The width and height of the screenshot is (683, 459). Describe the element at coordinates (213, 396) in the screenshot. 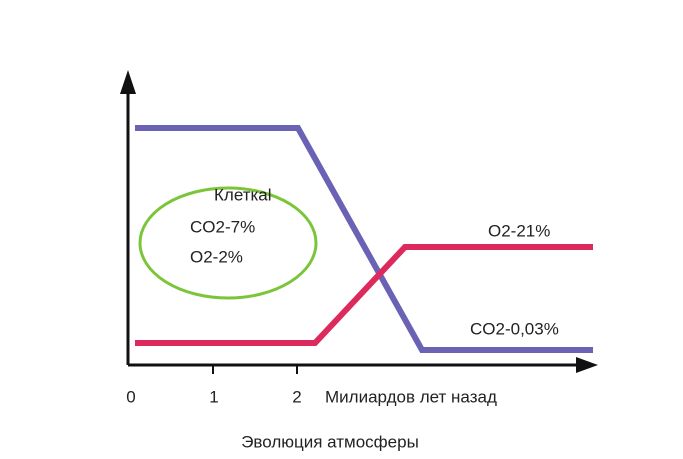

I see `x-tick-label: 1` at that location.